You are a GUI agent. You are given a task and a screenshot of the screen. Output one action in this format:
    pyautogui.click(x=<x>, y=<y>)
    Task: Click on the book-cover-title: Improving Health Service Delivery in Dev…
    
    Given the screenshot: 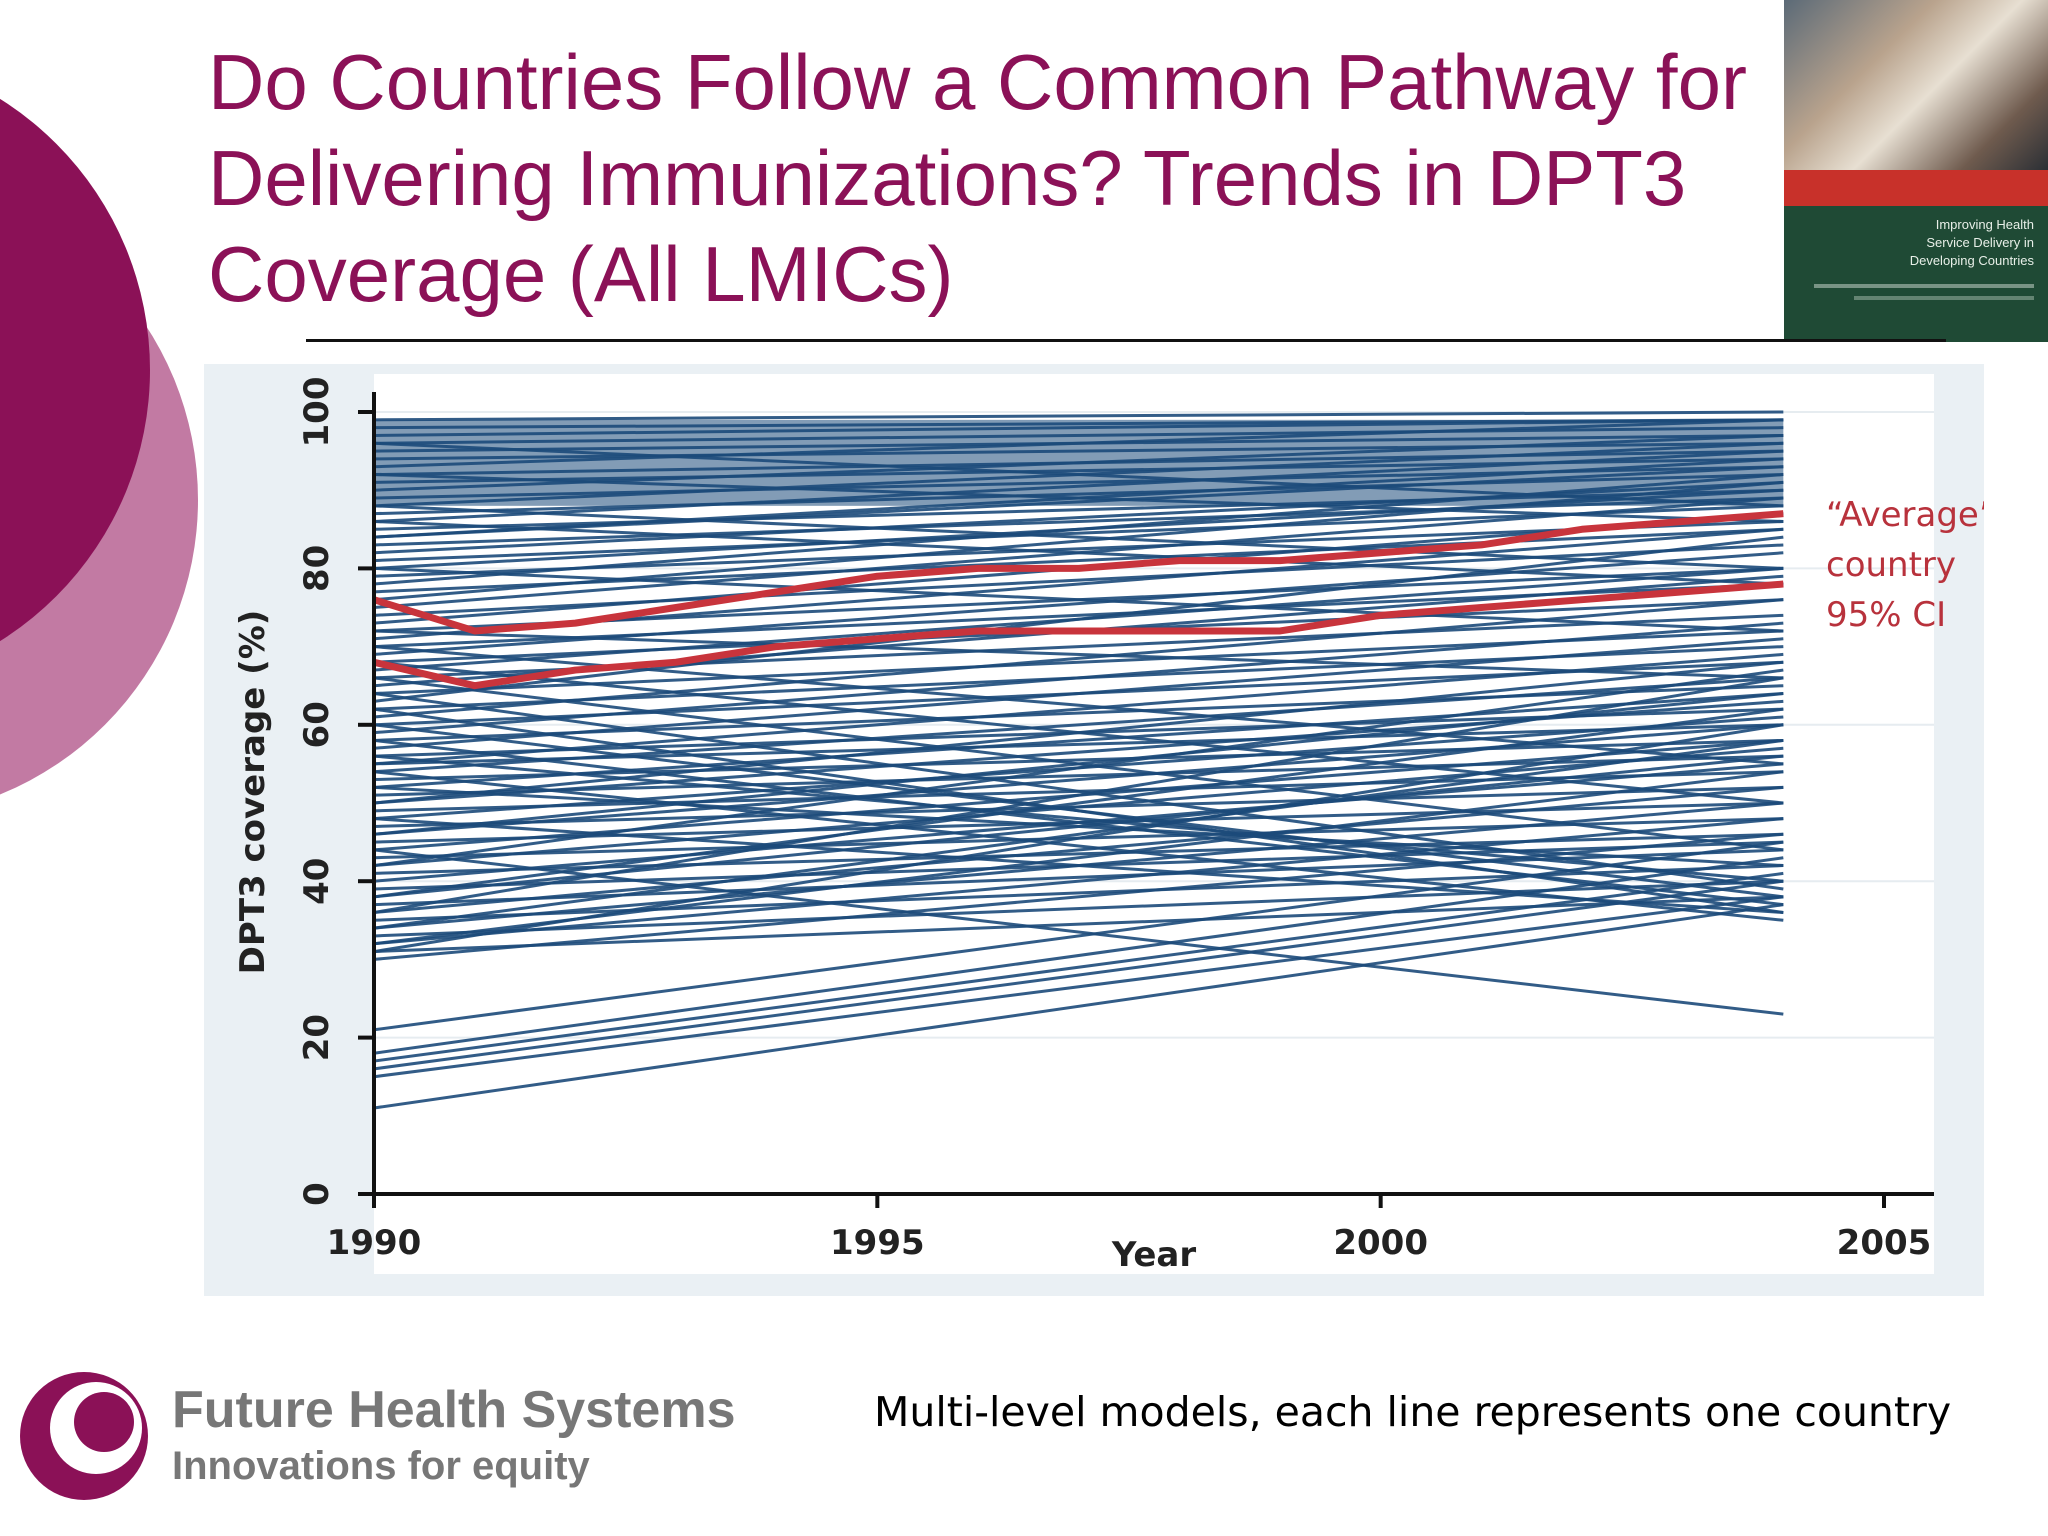 What is the action you would take?
    pyautogui.click(x=1971, y=242)
    